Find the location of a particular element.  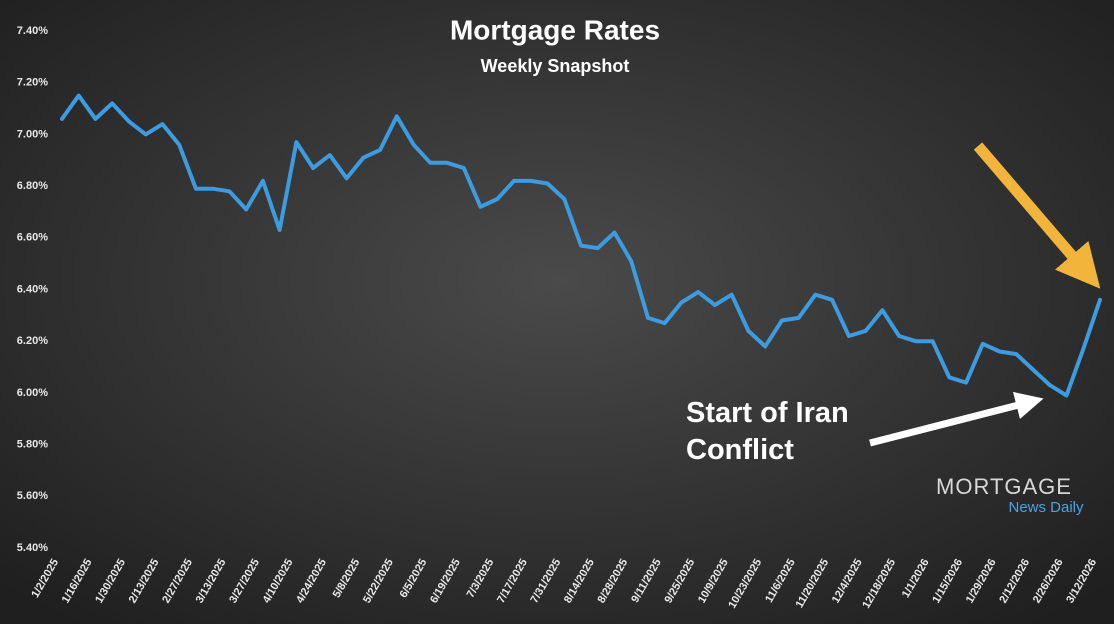

annotation: Start of Iran Conflict is located at coordinates (767, 431).